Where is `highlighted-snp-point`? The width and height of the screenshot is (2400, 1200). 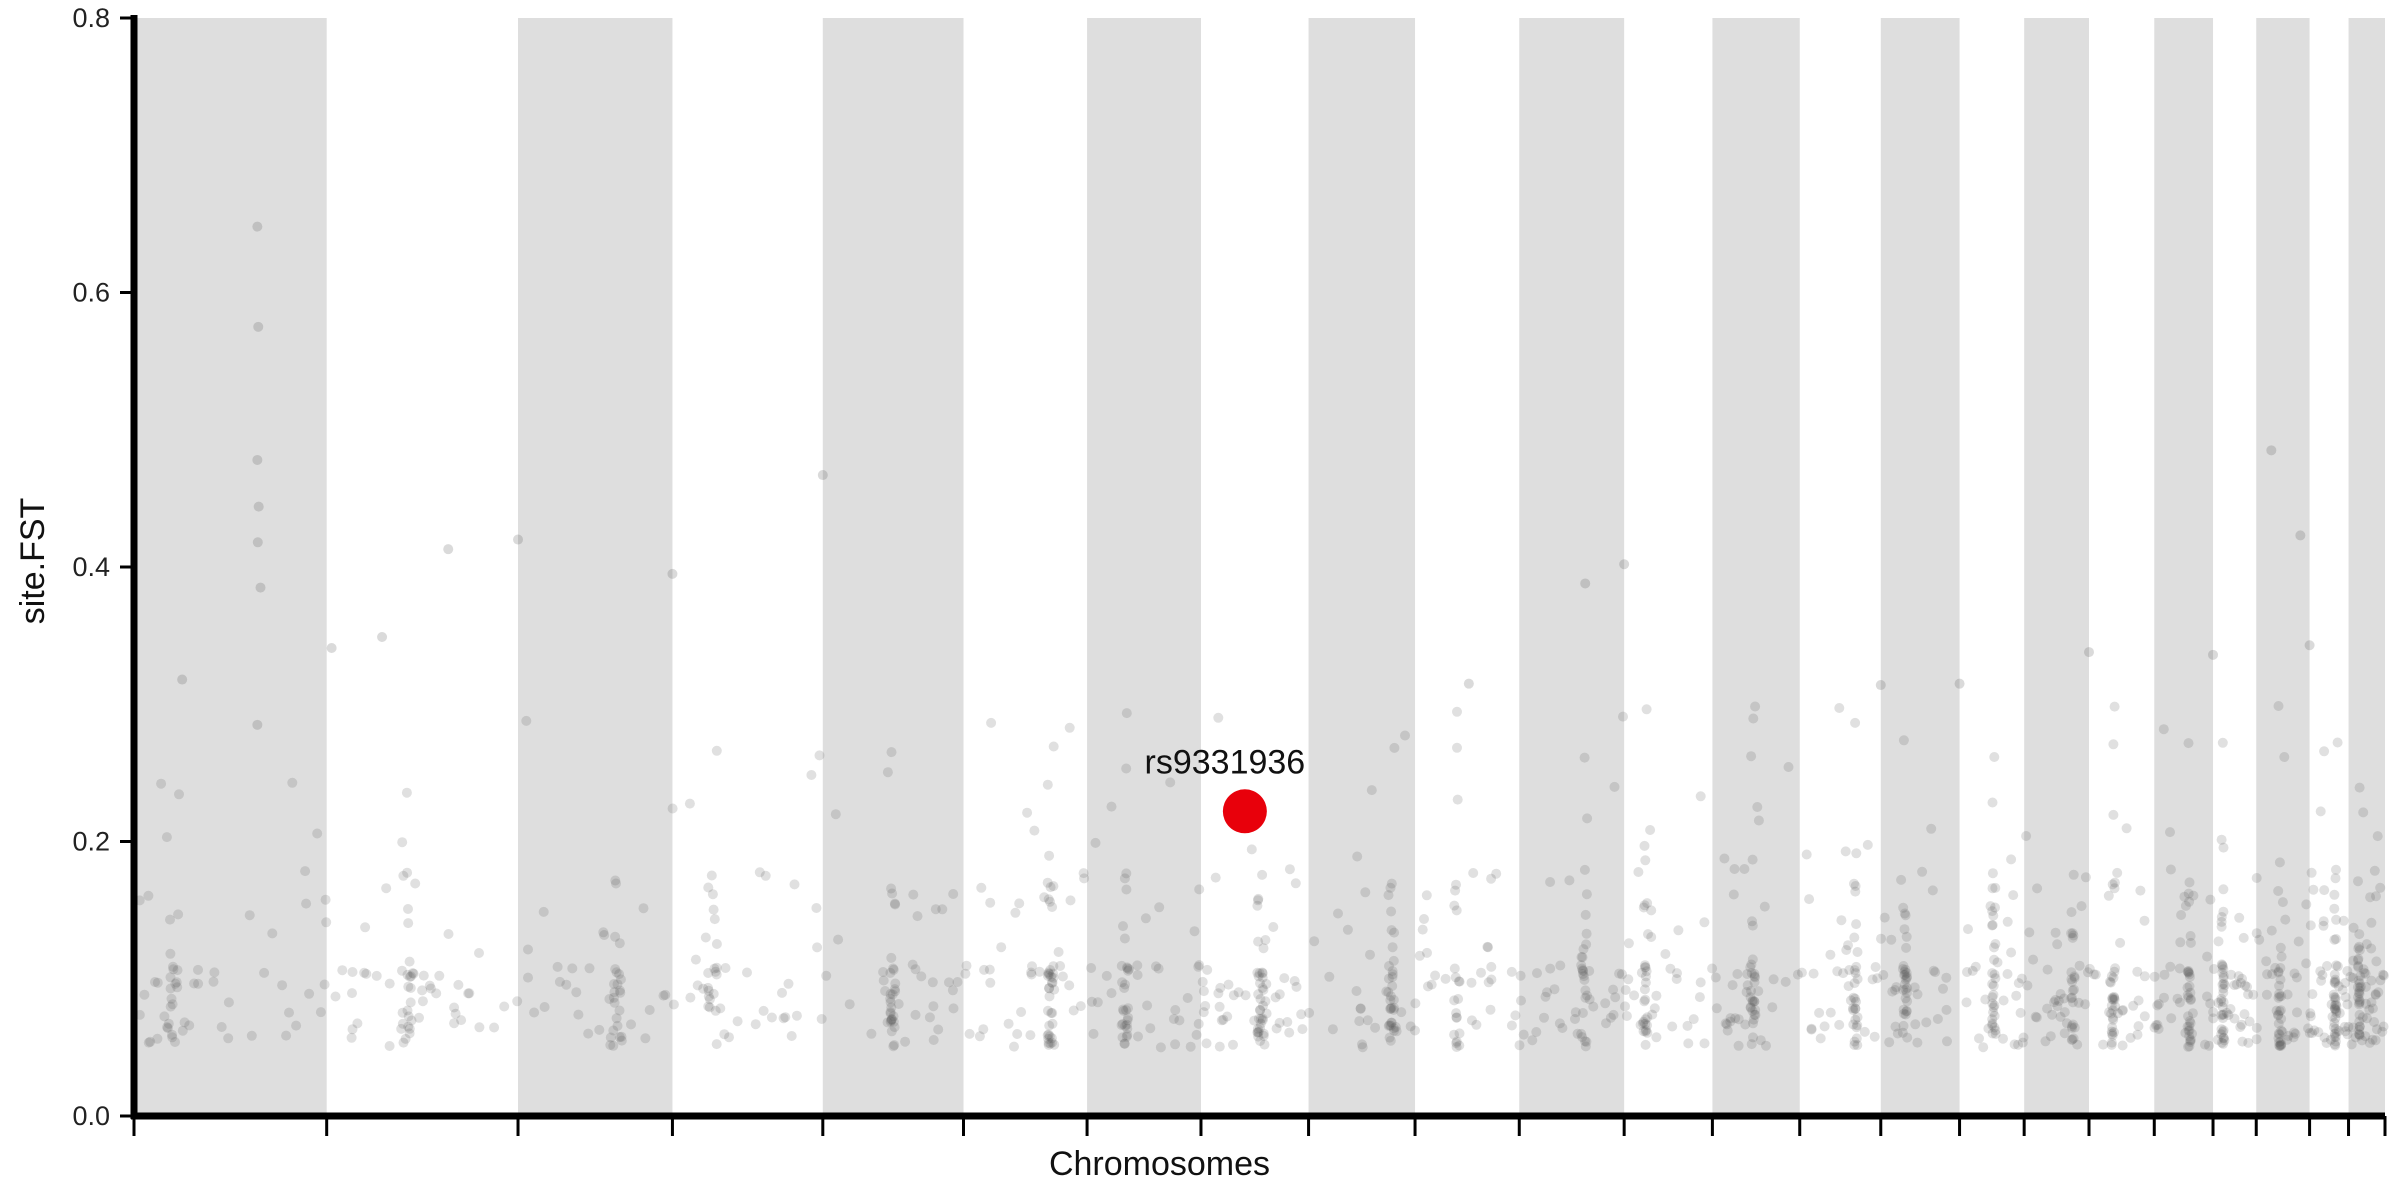
highlighted-snp-point is located at coordinates (1244, 811).